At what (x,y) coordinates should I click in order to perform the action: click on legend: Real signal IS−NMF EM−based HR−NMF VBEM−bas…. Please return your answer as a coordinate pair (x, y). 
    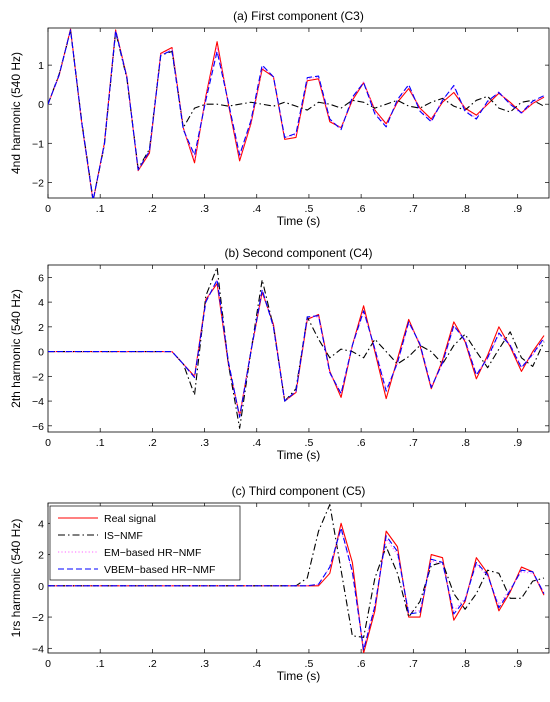
    Looking at the image, I should click on (145, 543).